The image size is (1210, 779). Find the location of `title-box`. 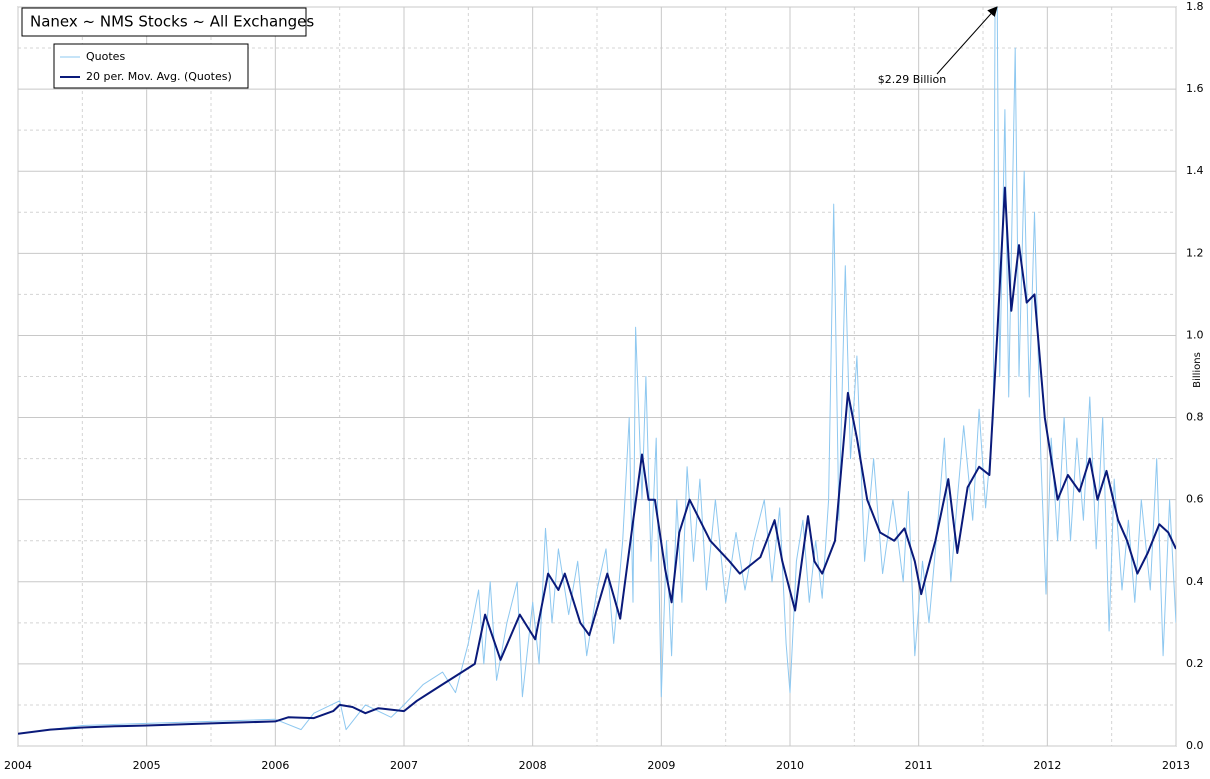

title-box is located at coordinates (164, 22).